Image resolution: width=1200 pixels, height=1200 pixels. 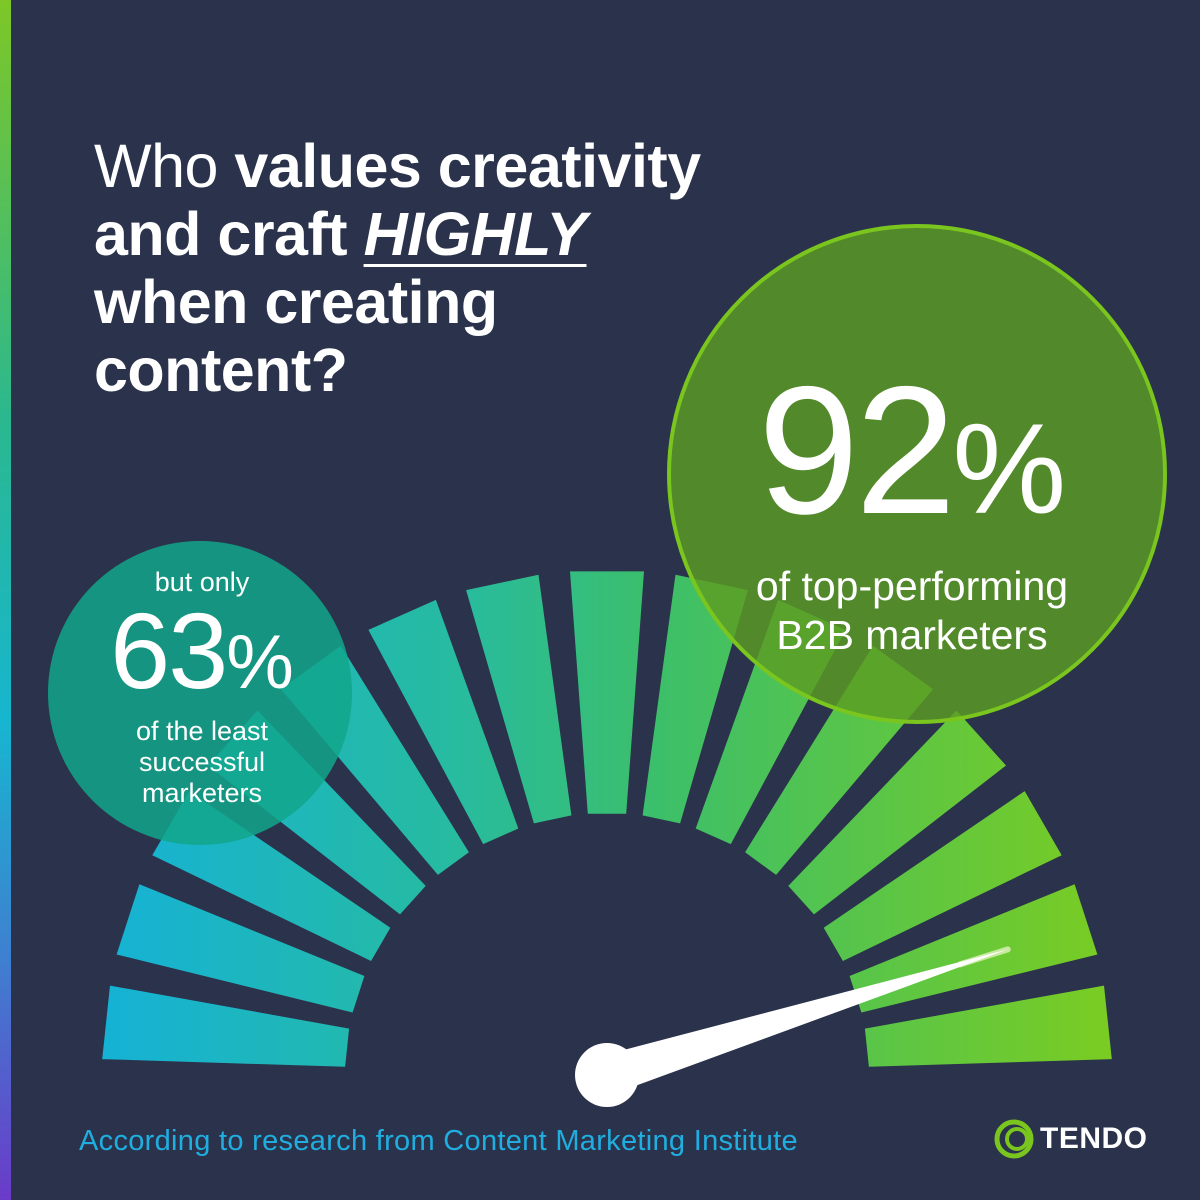 I want to click on least-successful-circle, so click(x=200, y=693).